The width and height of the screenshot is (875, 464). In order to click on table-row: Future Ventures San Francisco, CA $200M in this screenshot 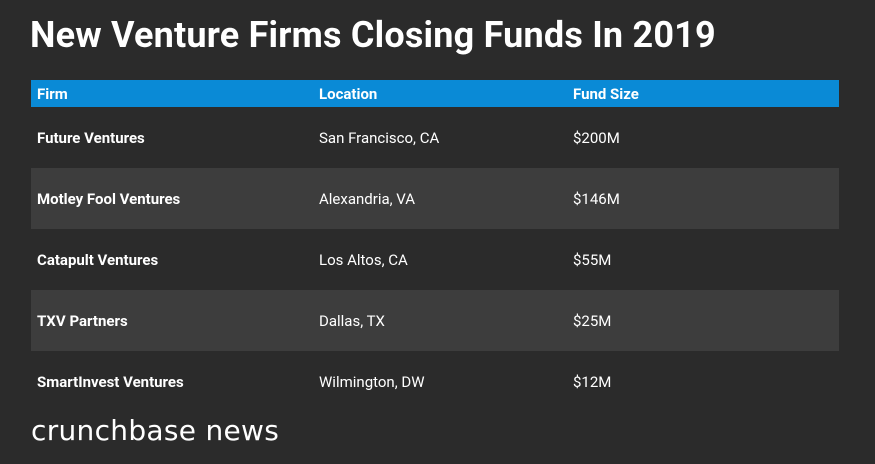, I will do `click(435, 137)`.